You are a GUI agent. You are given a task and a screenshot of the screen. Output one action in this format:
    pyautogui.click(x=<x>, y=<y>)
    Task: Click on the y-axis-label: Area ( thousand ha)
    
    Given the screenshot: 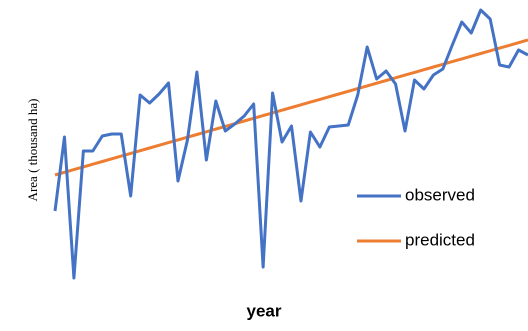 What is the action you would take?
    pyautogui.click(x=32, y=150)
    